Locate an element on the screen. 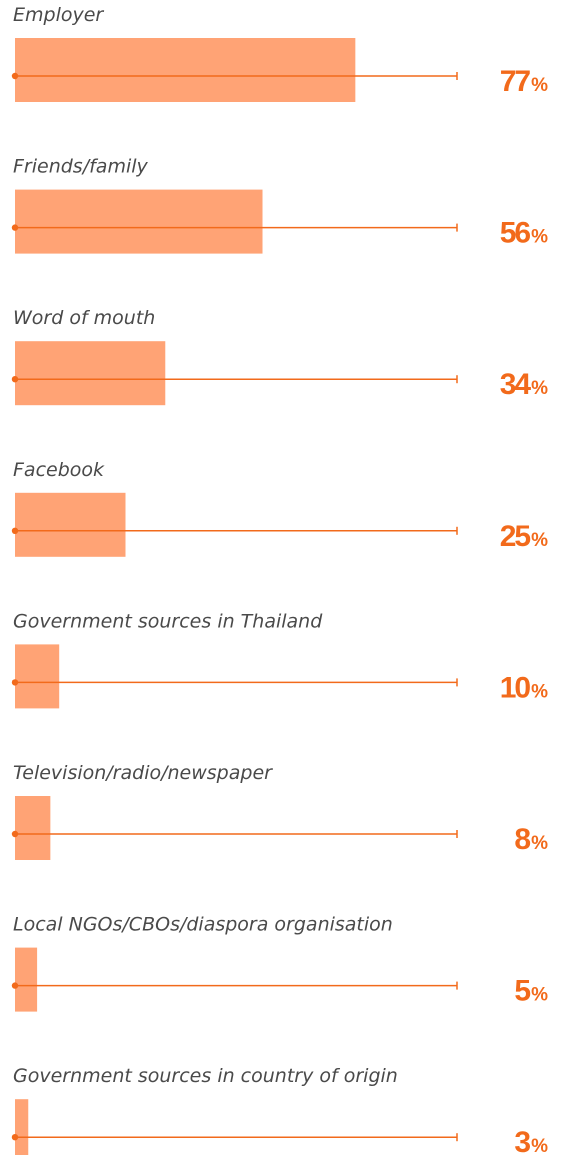 The image size is (576, 1155). chart-row: Employer 77% is located at coordinates (279, 53).